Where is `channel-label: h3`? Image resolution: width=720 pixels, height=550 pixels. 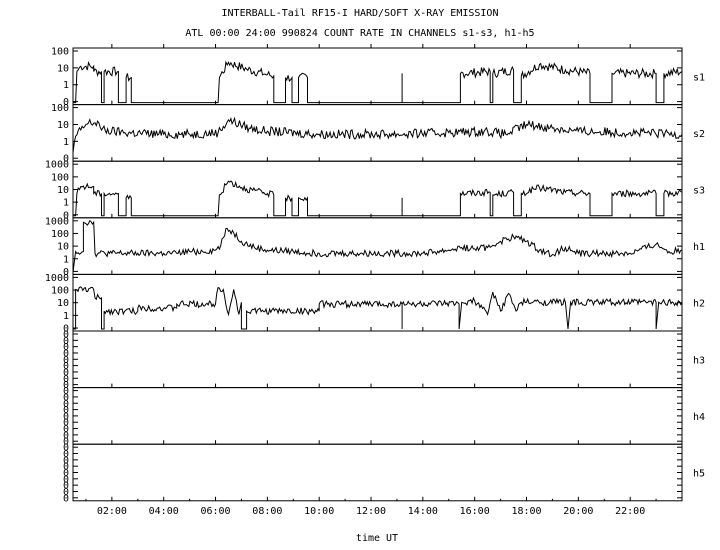
channel-label: h3 is located at coordinates (699, 360).